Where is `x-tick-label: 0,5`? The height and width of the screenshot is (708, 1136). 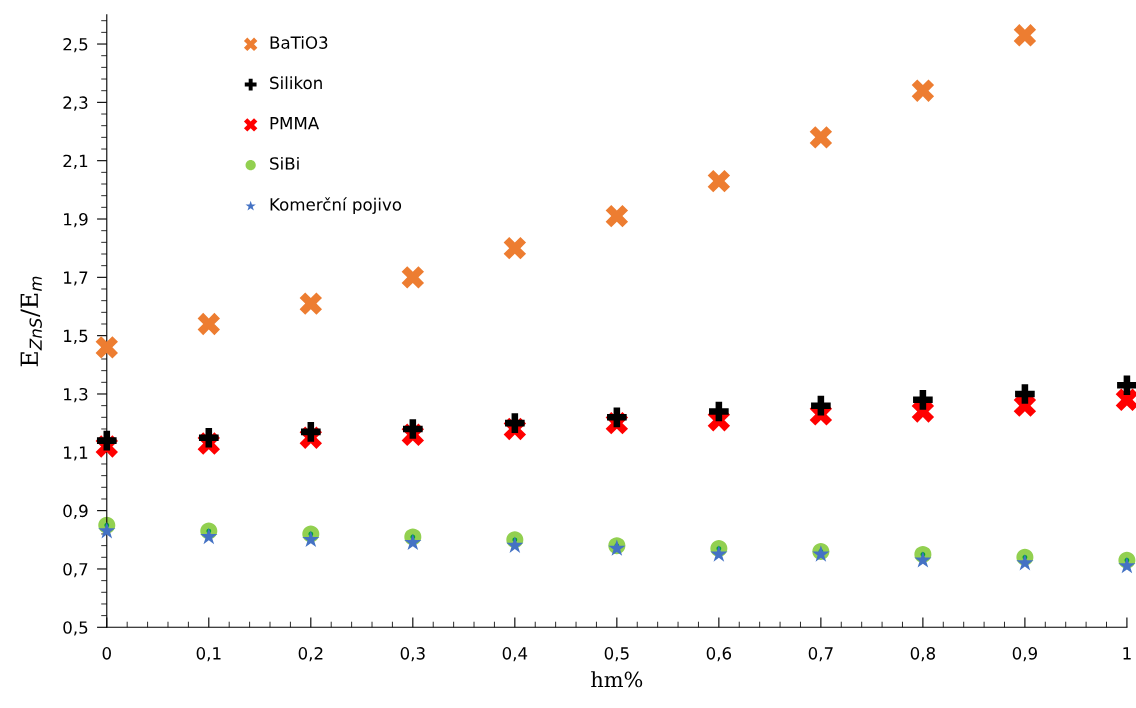
x-tick-label: 0,5 is located at coordinates (616, 654).